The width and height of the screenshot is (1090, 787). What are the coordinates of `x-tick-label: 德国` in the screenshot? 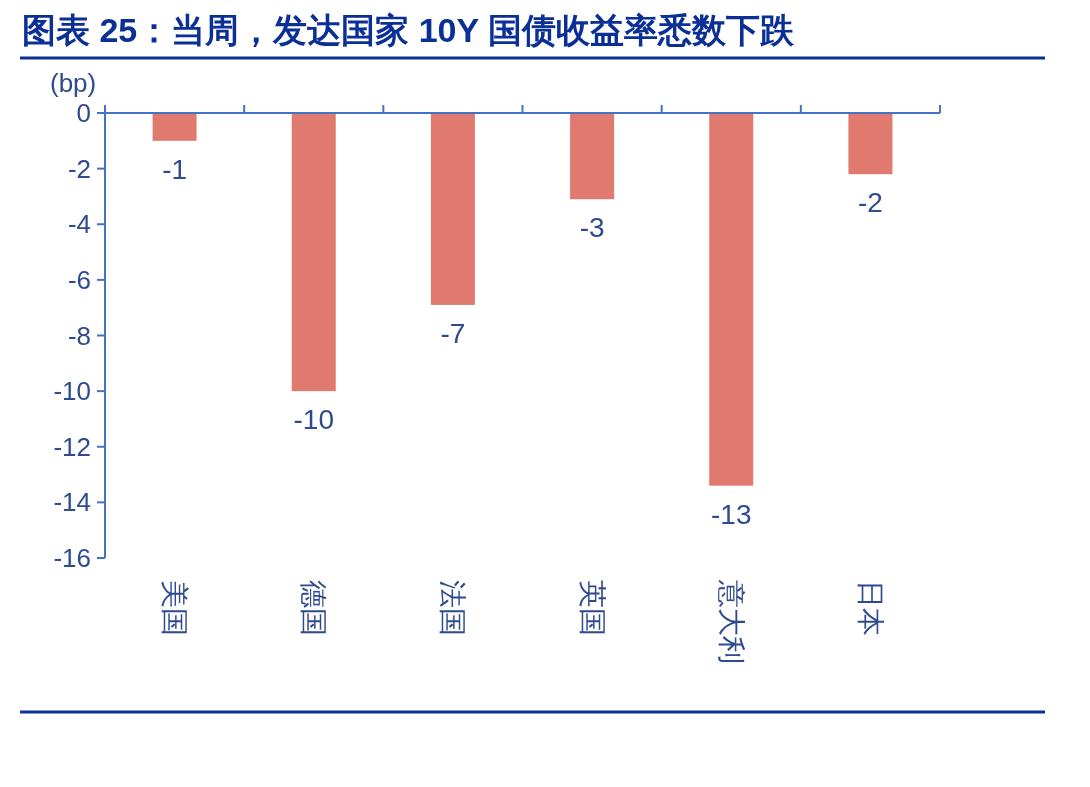 It's located at (314, 608).